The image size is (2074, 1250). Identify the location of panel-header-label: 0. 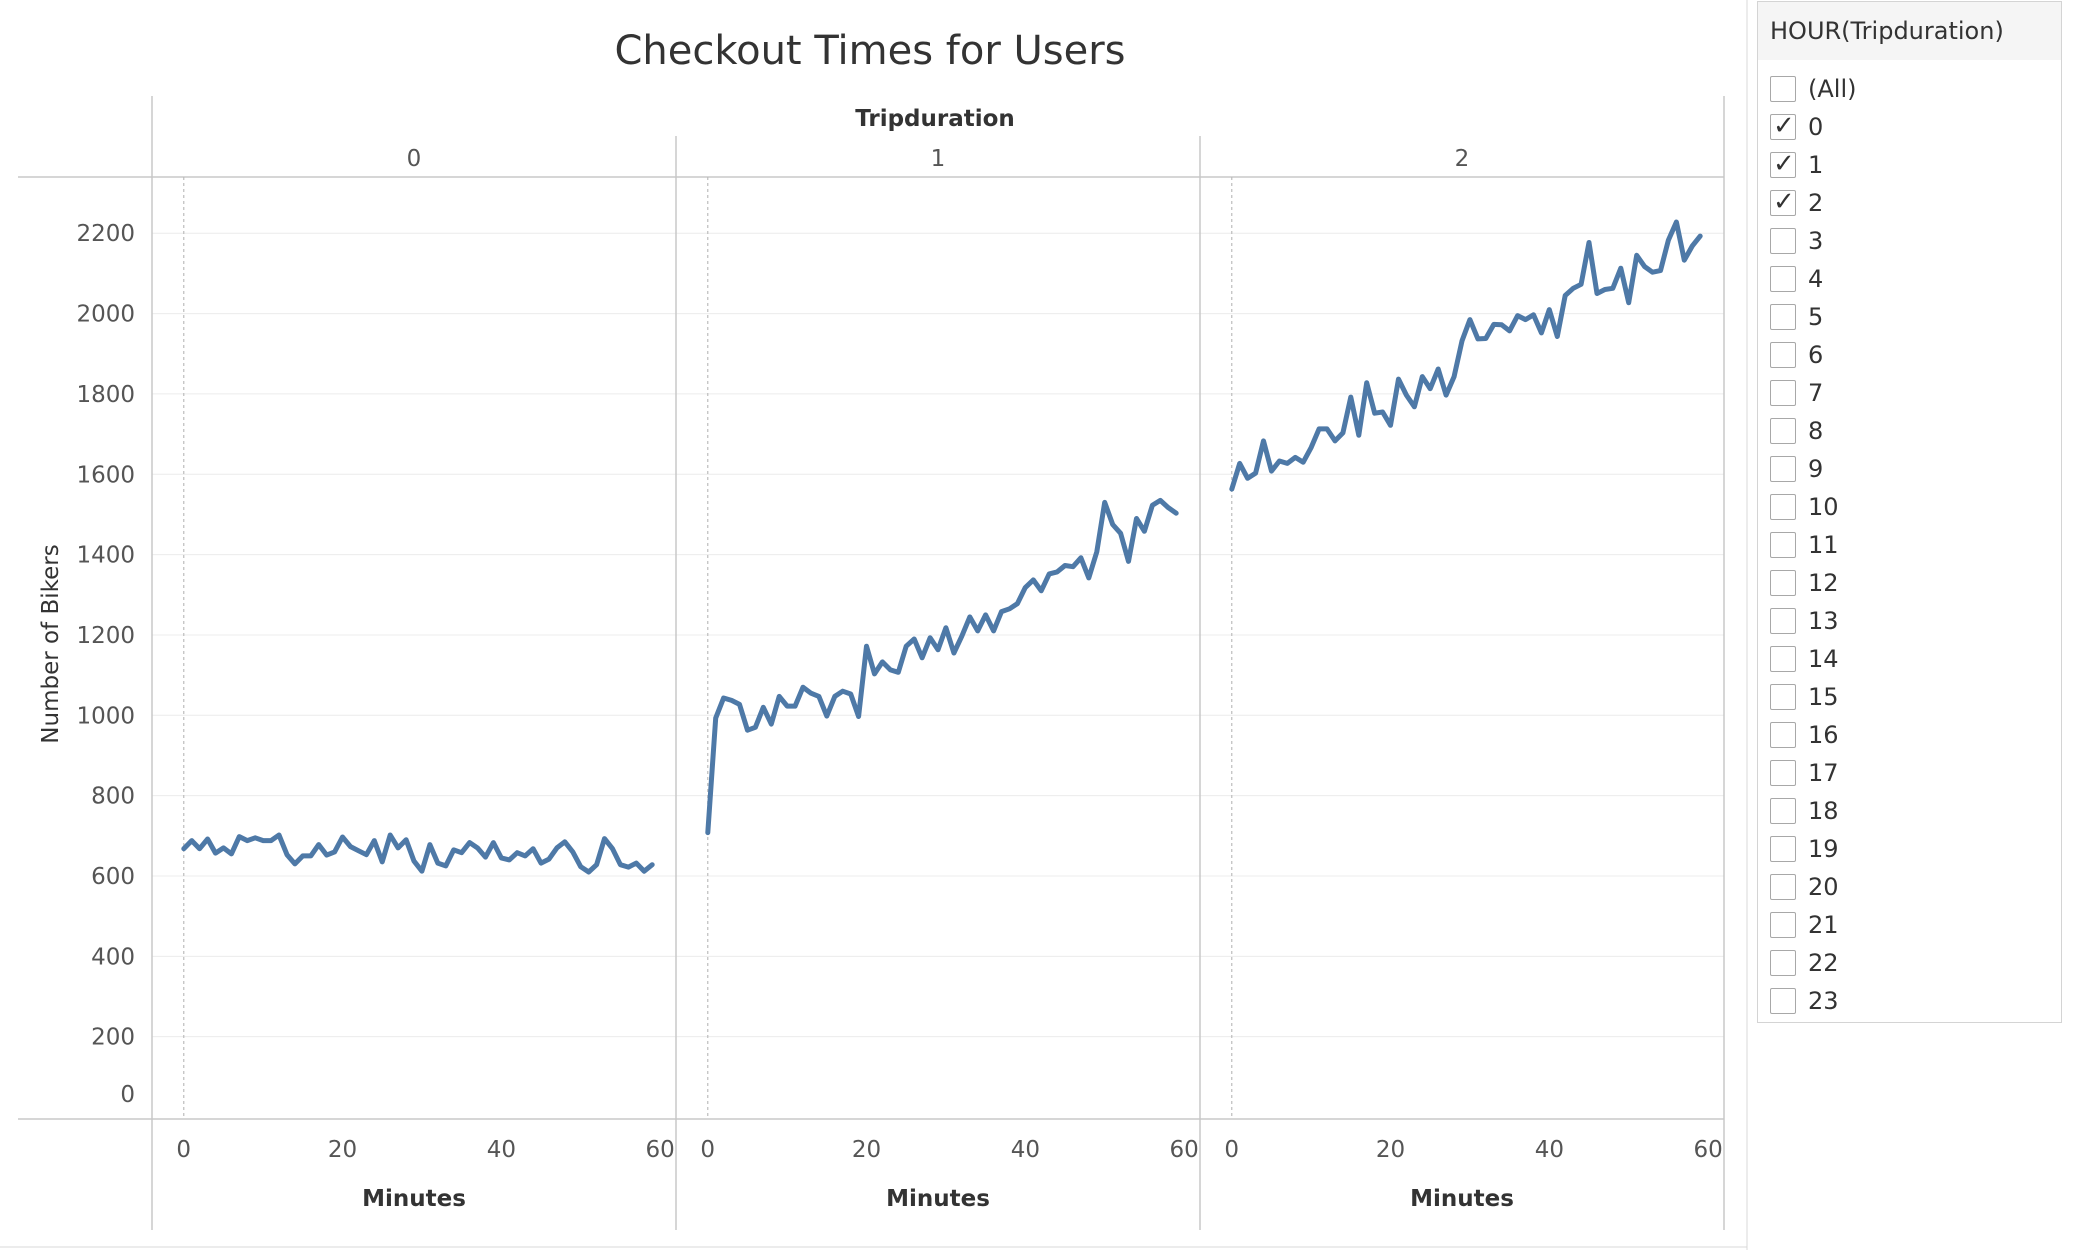
(414, 159).